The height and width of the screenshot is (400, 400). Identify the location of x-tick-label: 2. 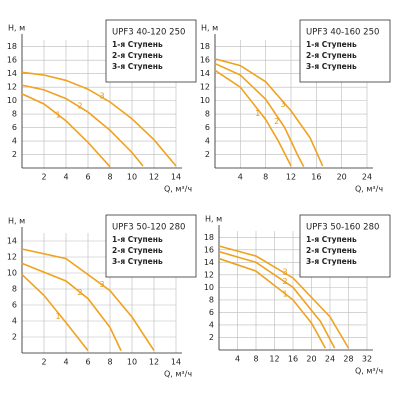
(43, 362).